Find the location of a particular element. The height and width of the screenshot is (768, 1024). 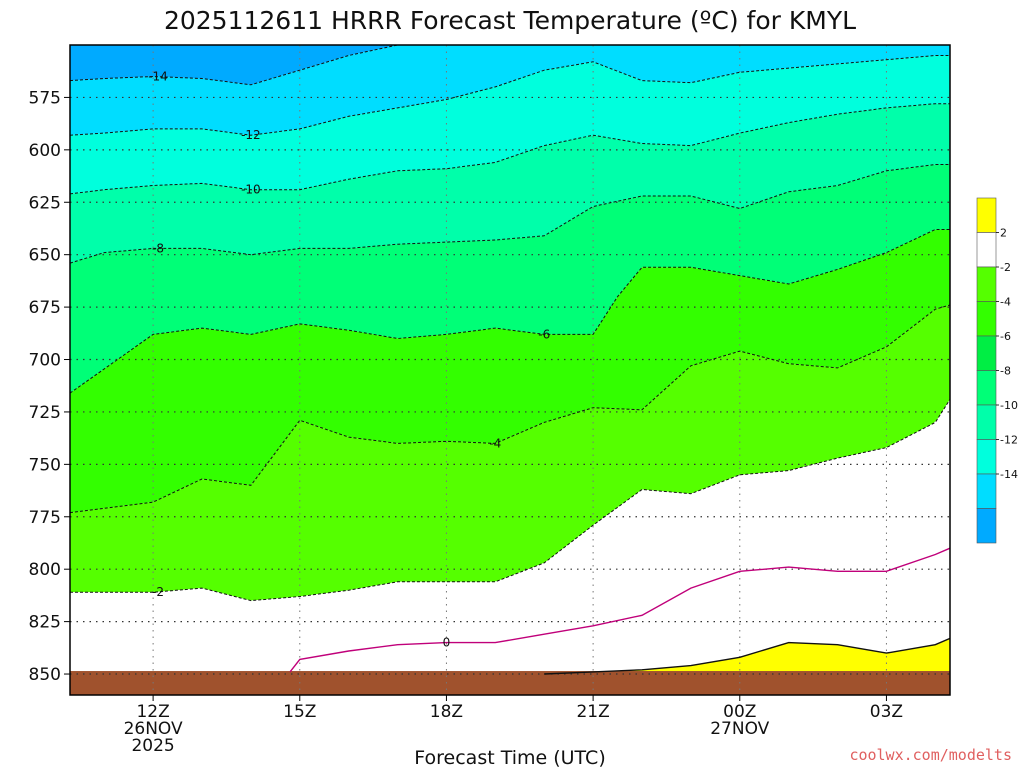

contour-label: -12 is located at coordinates (251, 135).